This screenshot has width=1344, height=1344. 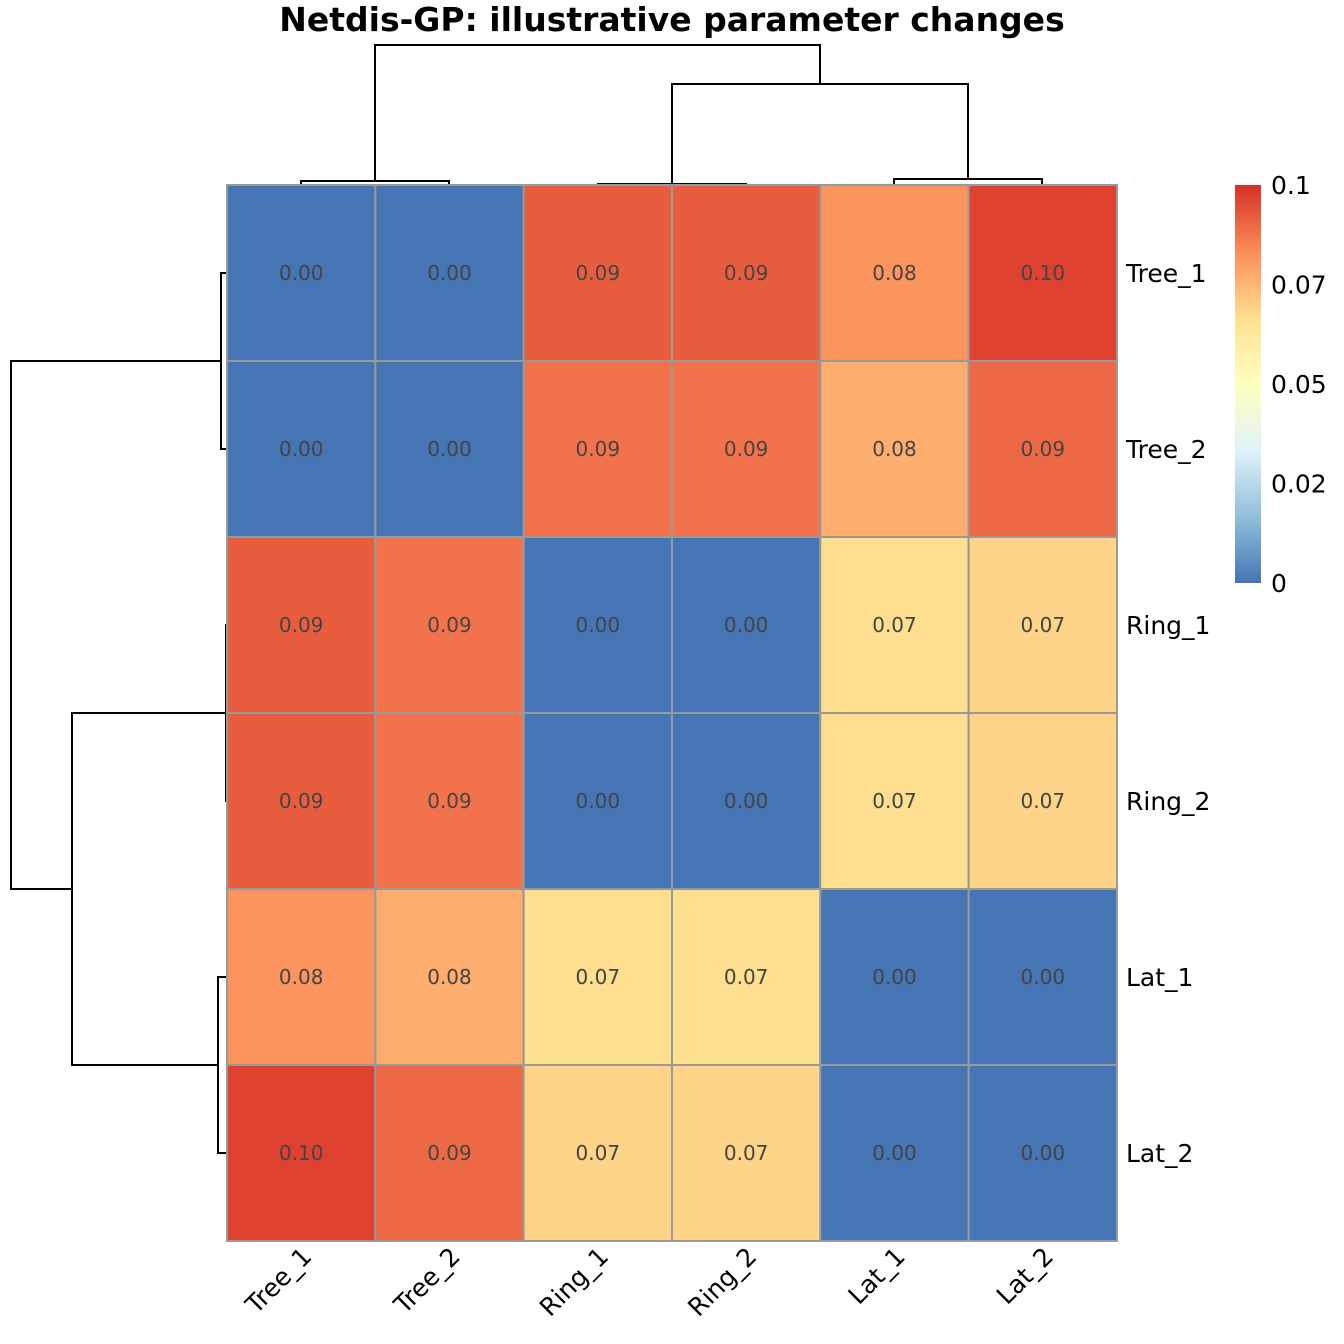 What do you see at coordinates (1168, 625) in the screenshot?
I see `row-label: Ring_1` at bounding box center [1168, 625].